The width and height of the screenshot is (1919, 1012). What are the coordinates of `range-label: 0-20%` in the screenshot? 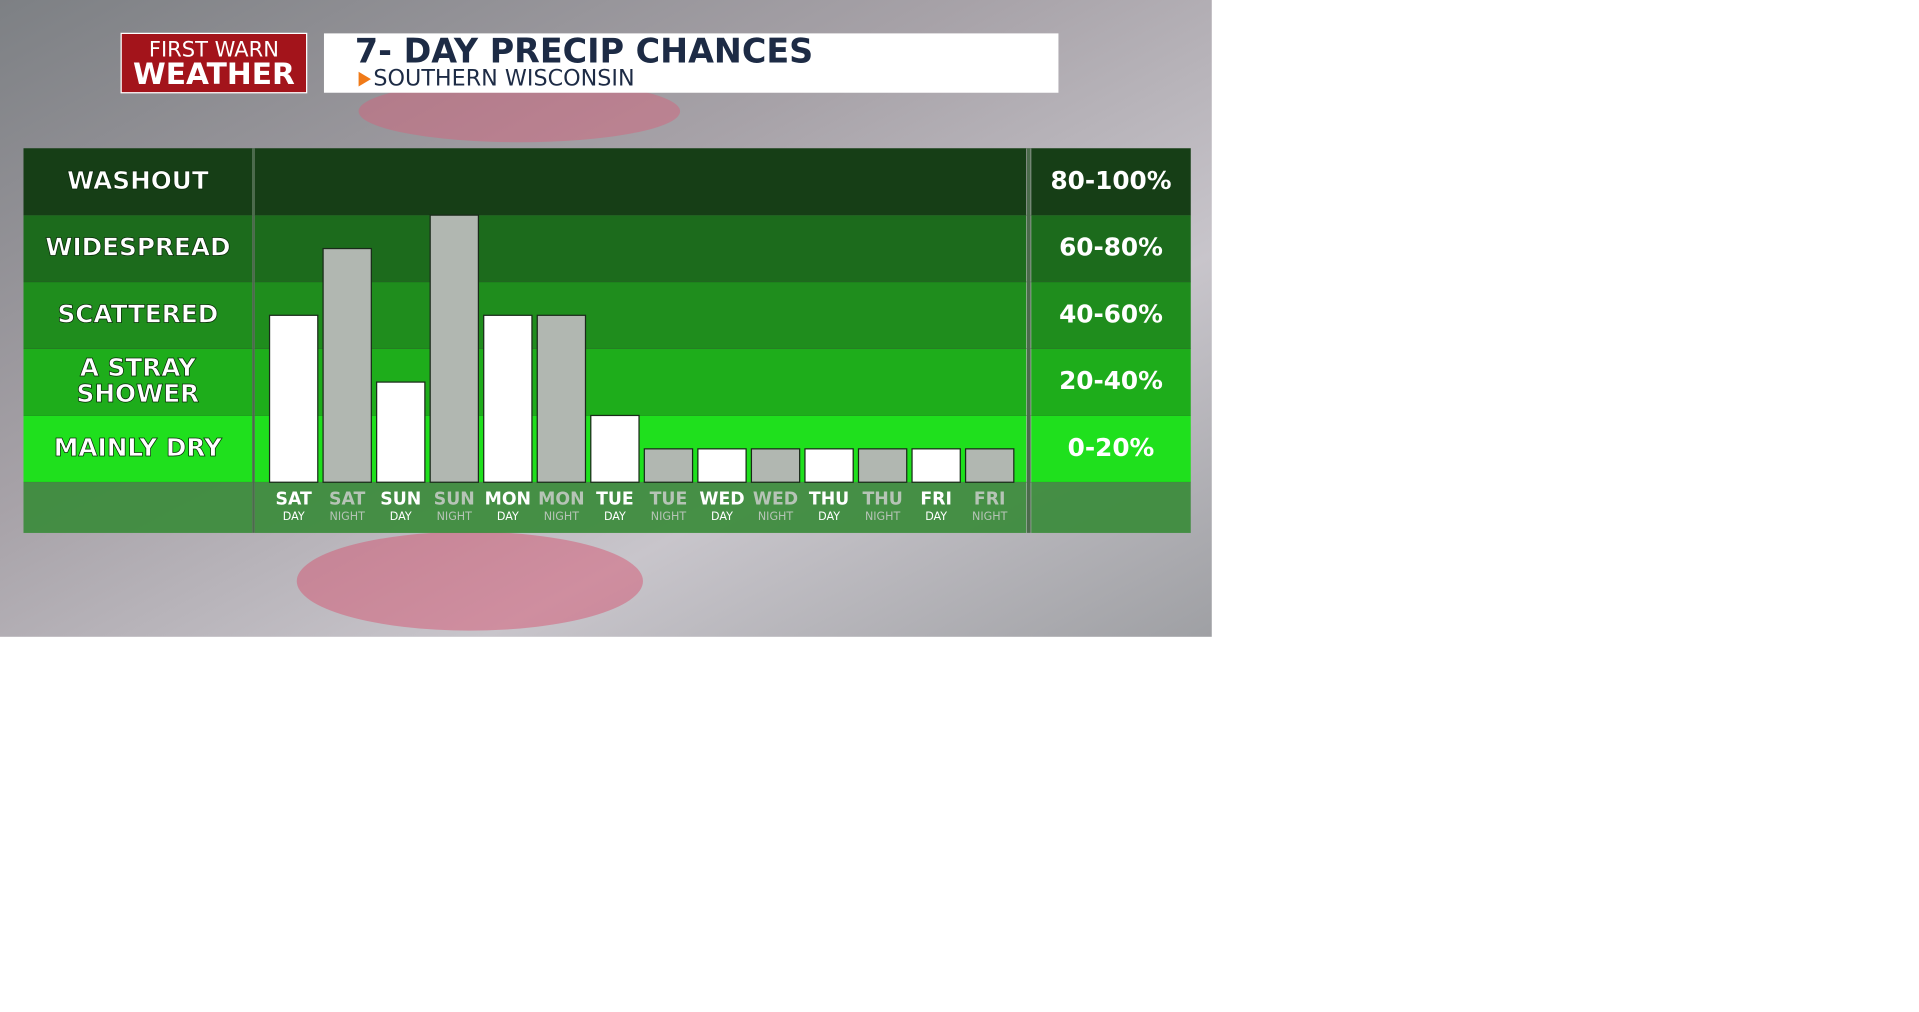 It's located at (1111, 447).